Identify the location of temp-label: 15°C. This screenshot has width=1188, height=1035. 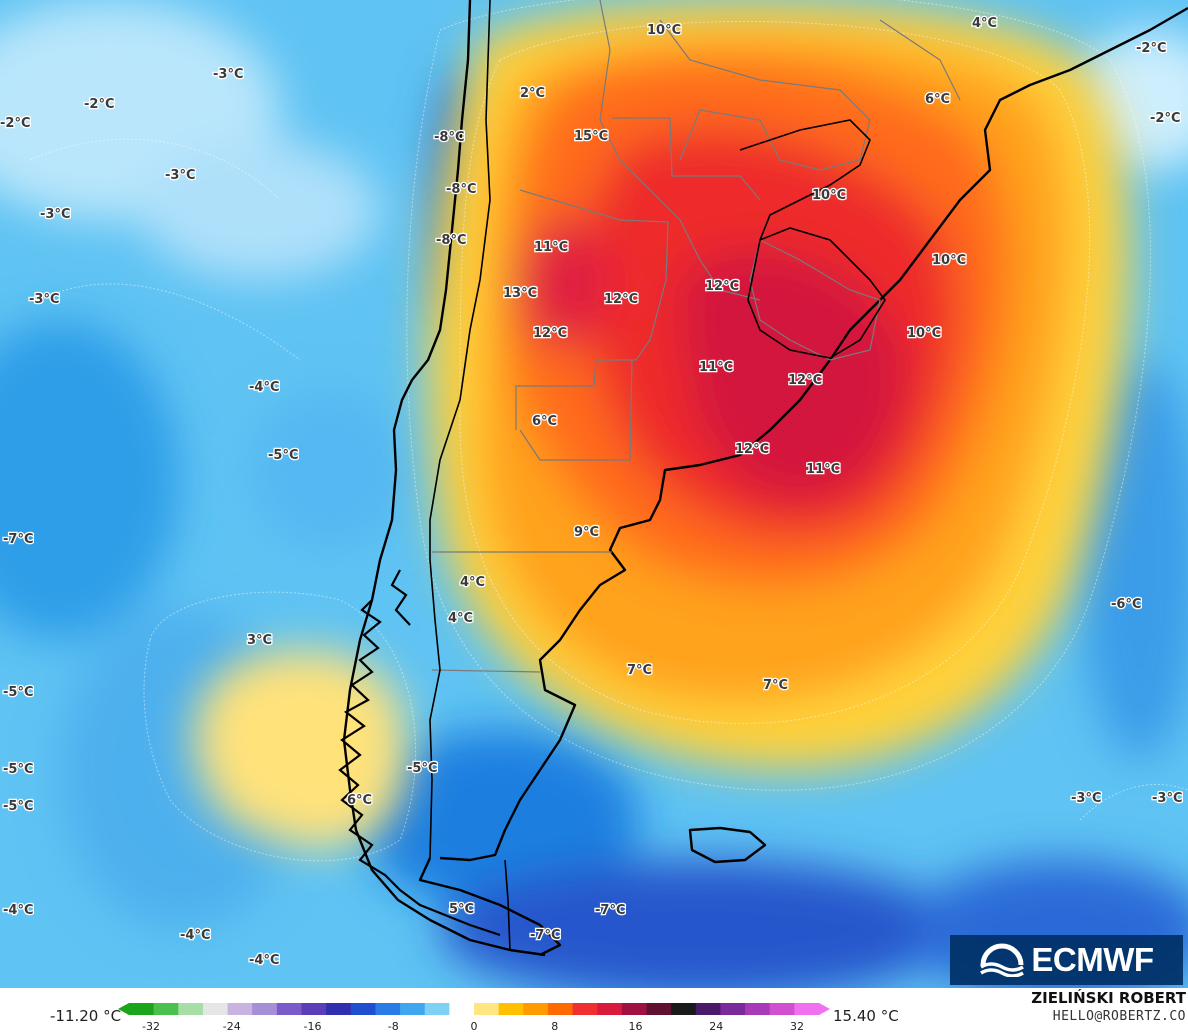
(591, 136).